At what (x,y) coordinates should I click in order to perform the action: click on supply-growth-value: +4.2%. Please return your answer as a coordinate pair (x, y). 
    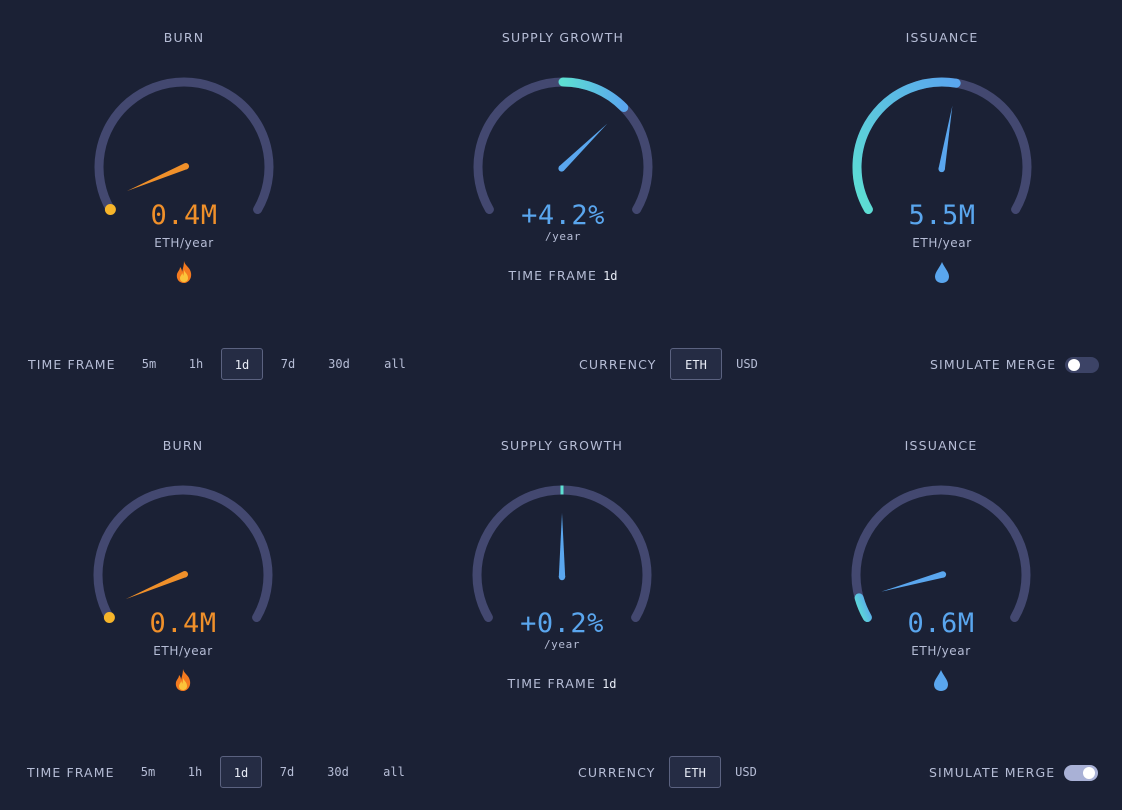
    Looking at the image, I should click on (563, 215).